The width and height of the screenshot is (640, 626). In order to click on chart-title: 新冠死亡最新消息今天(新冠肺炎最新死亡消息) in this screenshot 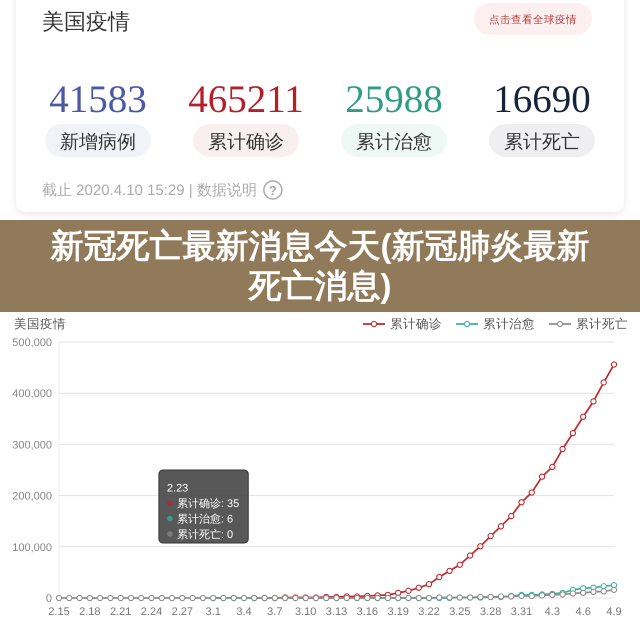, I will do `click(320, 265)`.